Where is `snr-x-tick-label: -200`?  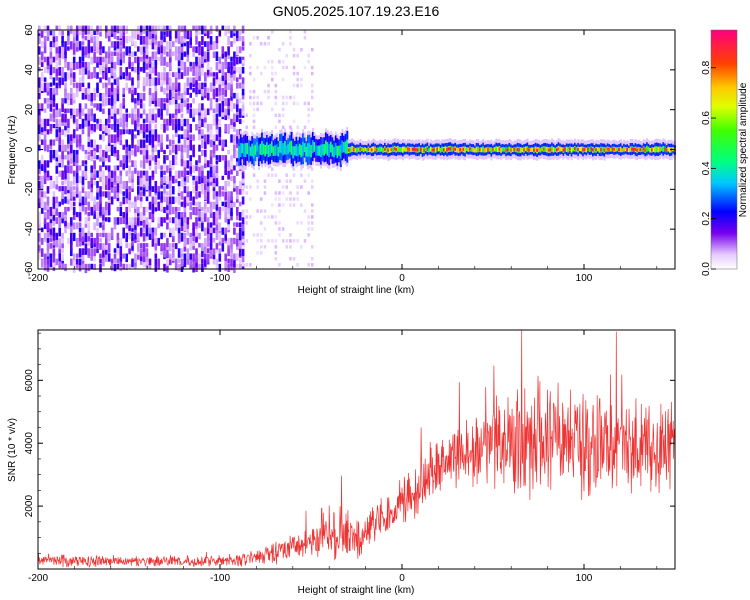
snr-x-tick-label: -200 is located at coordinates (38, 578).